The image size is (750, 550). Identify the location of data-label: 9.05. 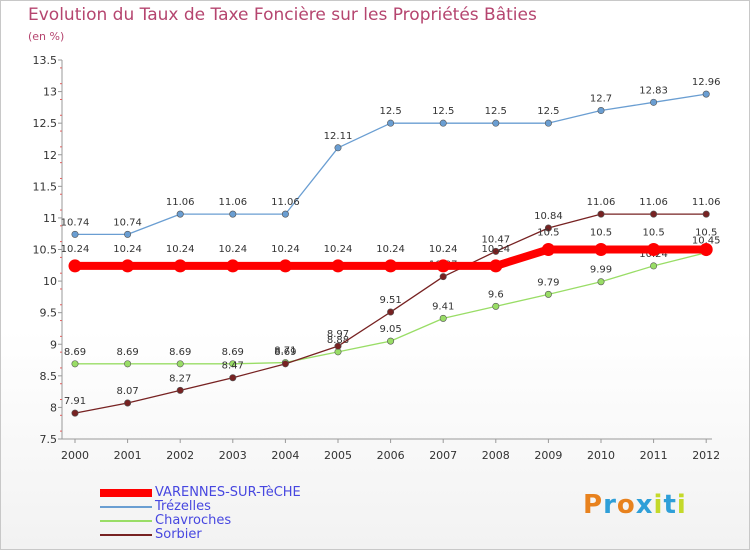
(390, 329).